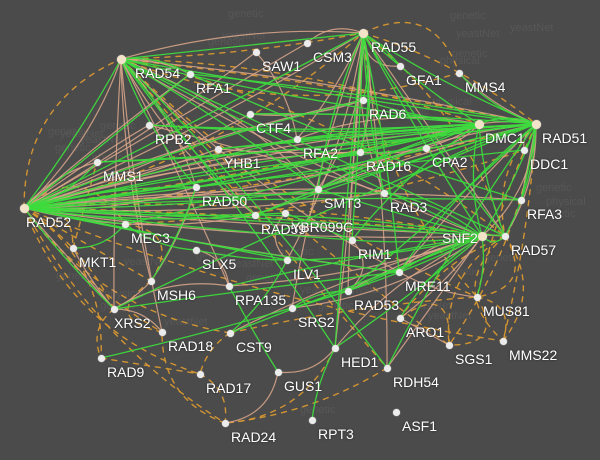 Image resolution: width=600 pixels, height=460 pixels. Describe the element at coordinates (420, 426) in the screenshot. I see `node-label-asf1: ASF1` at that location.